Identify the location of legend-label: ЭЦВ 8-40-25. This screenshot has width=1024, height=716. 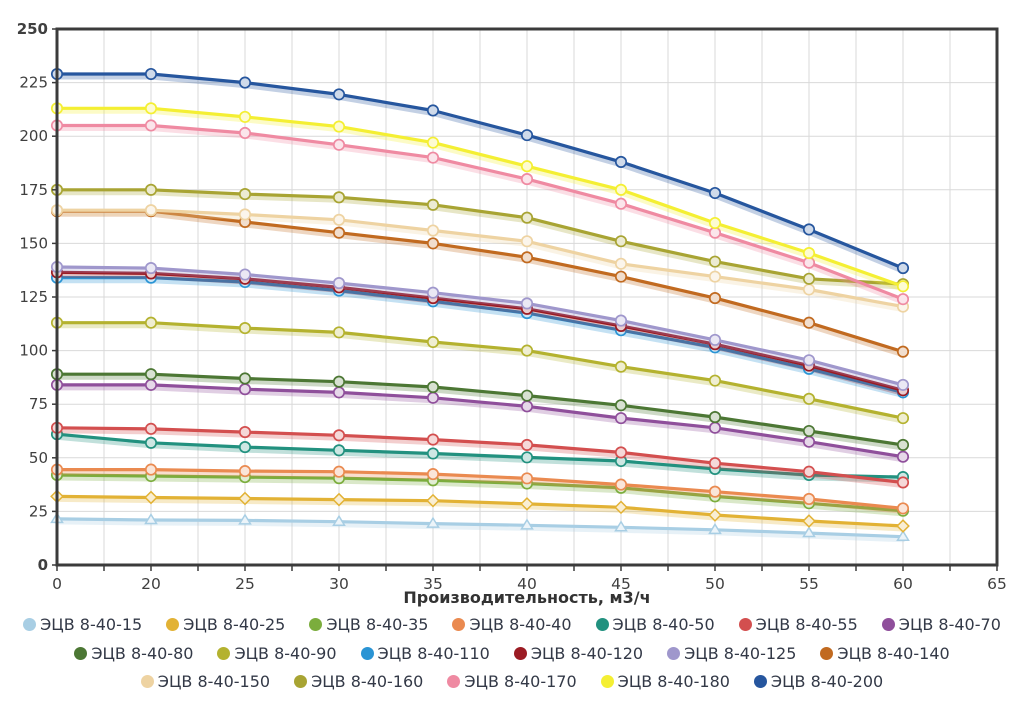
(234, 624).